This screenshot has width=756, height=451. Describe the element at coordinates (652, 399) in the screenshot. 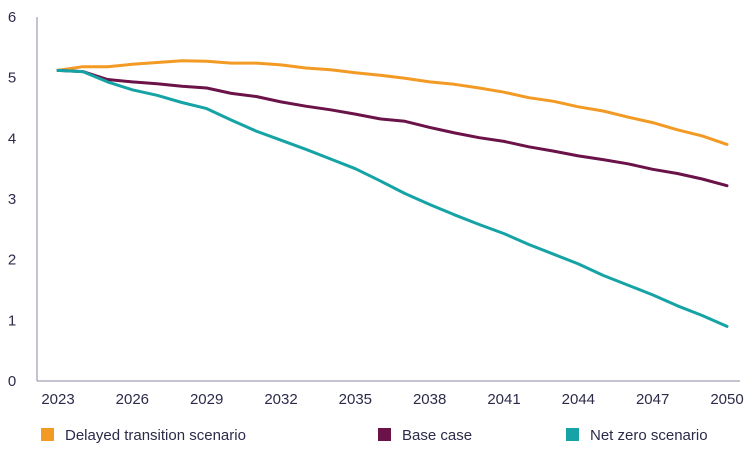

I see `x-tick-label: 2047` at that location.